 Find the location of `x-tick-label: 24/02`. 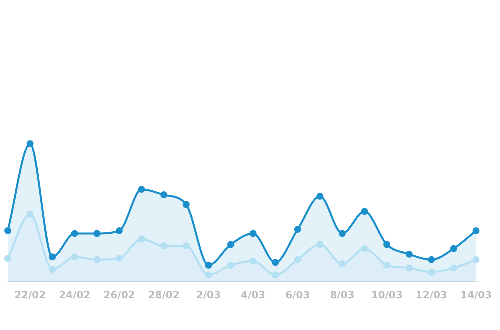

x-tick-label: 24/02 is located at coordinates (75, 296).